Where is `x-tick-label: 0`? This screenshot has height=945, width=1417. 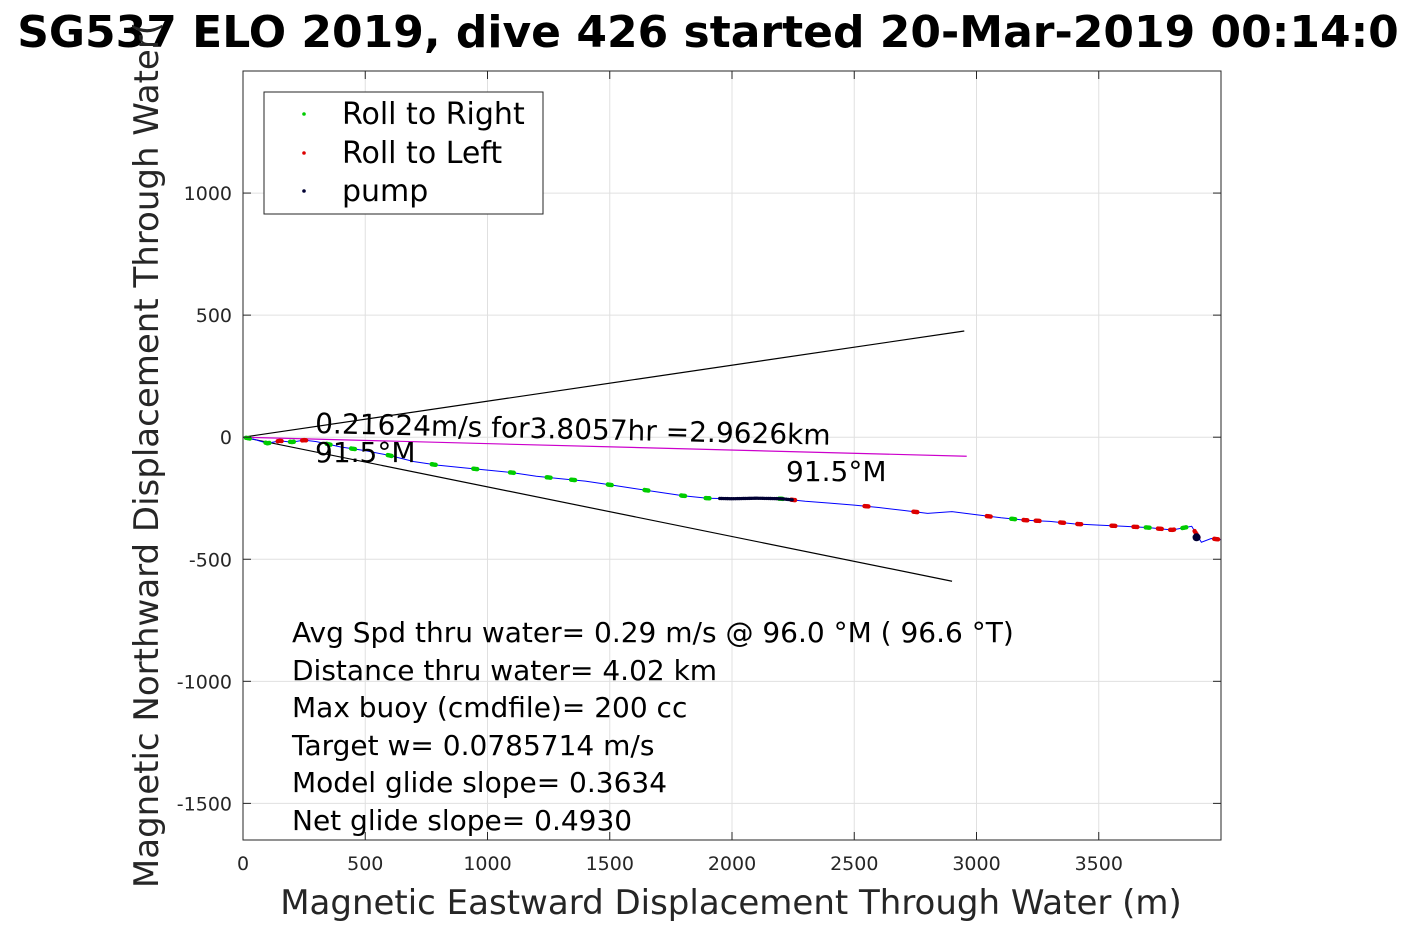
x-tick-label: 0 is located at coordinates (243, 864).